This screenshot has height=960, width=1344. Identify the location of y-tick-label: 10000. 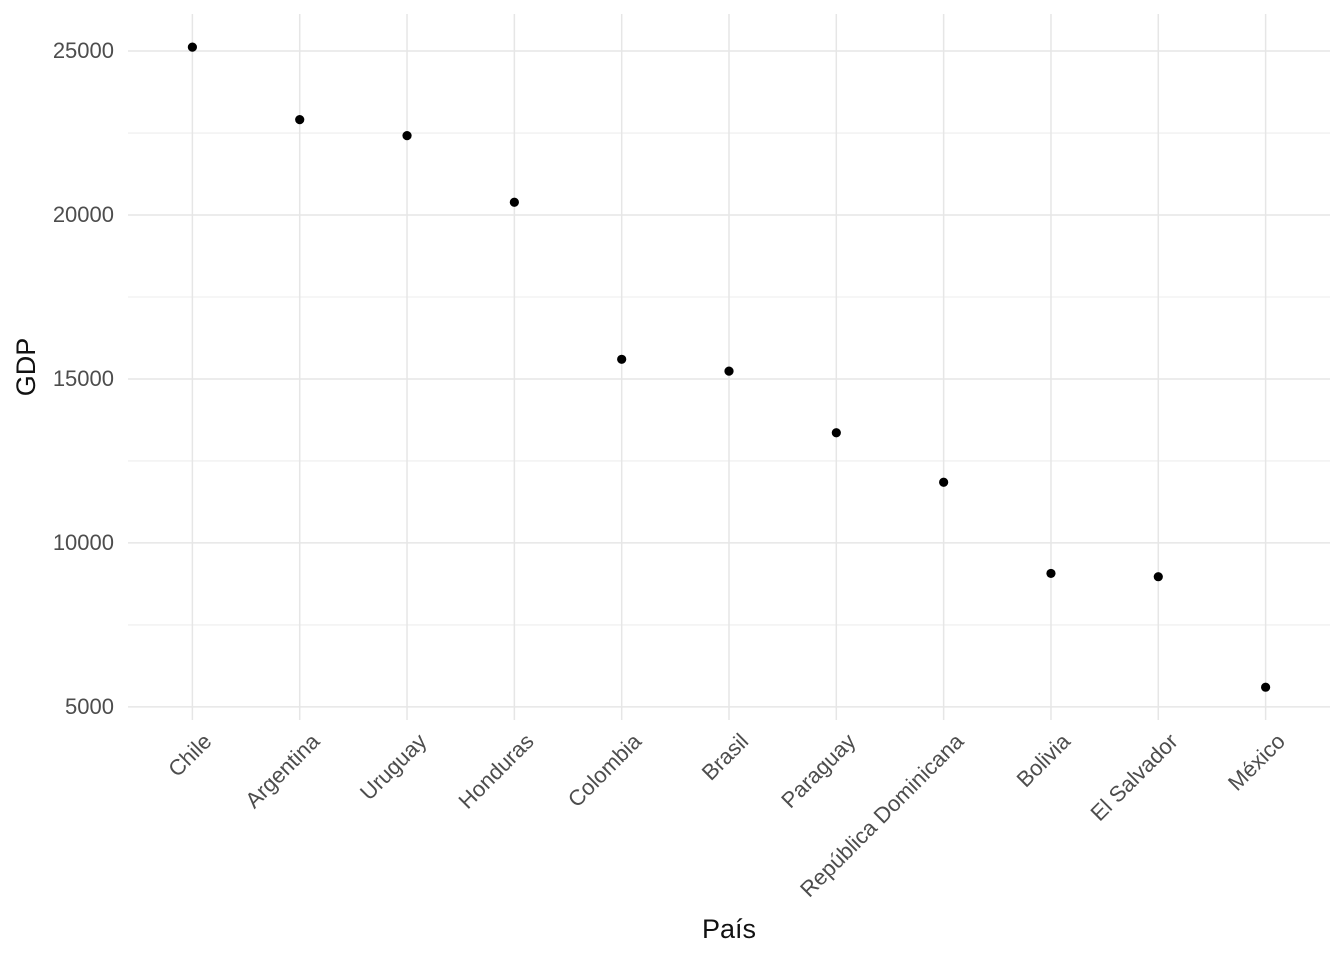
(83, 542).